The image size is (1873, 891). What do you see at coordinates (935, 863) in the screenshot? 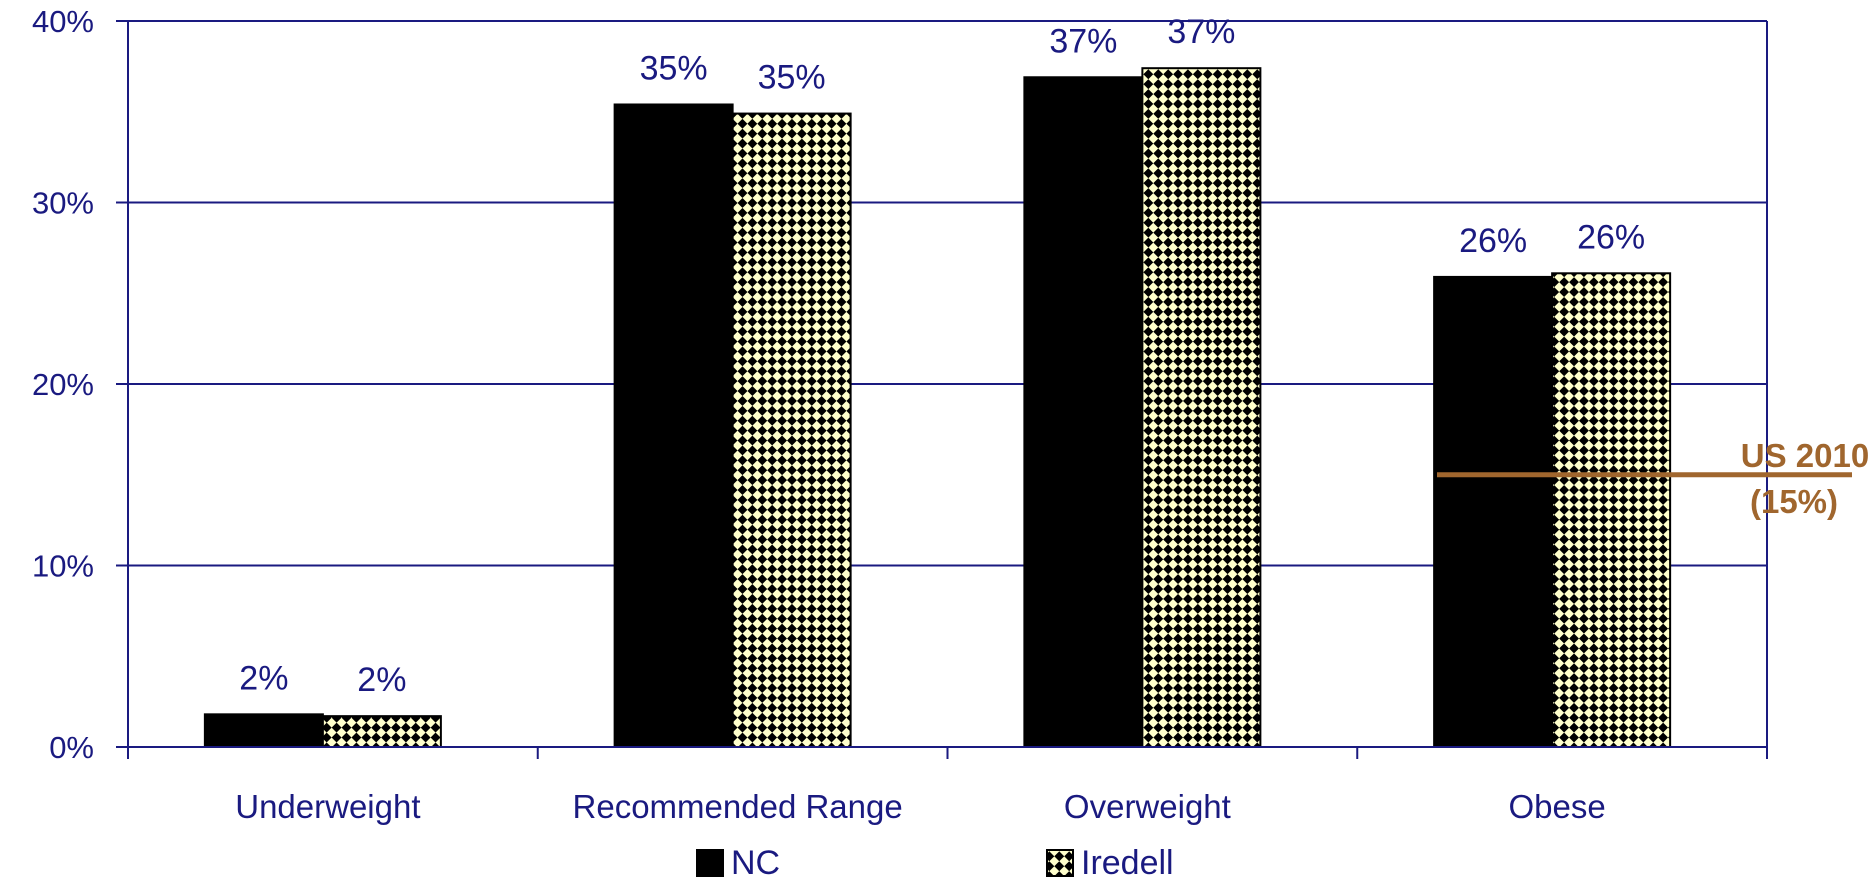
I see `legend: NC Iredell` at bounding box center [935, 863].